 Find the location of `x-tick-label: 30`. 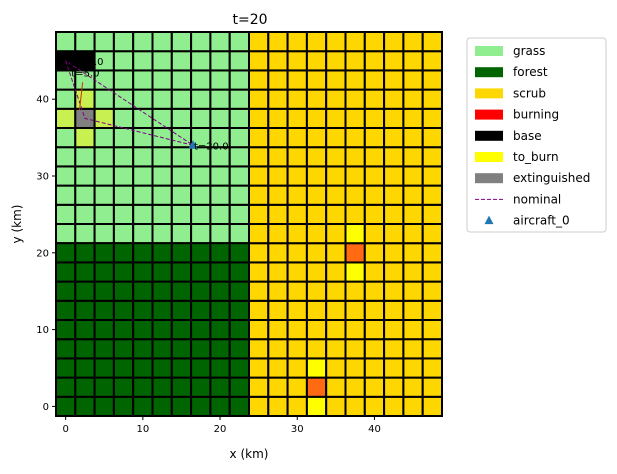

x-tick-label: 30 is located at coordinates (297, 429).